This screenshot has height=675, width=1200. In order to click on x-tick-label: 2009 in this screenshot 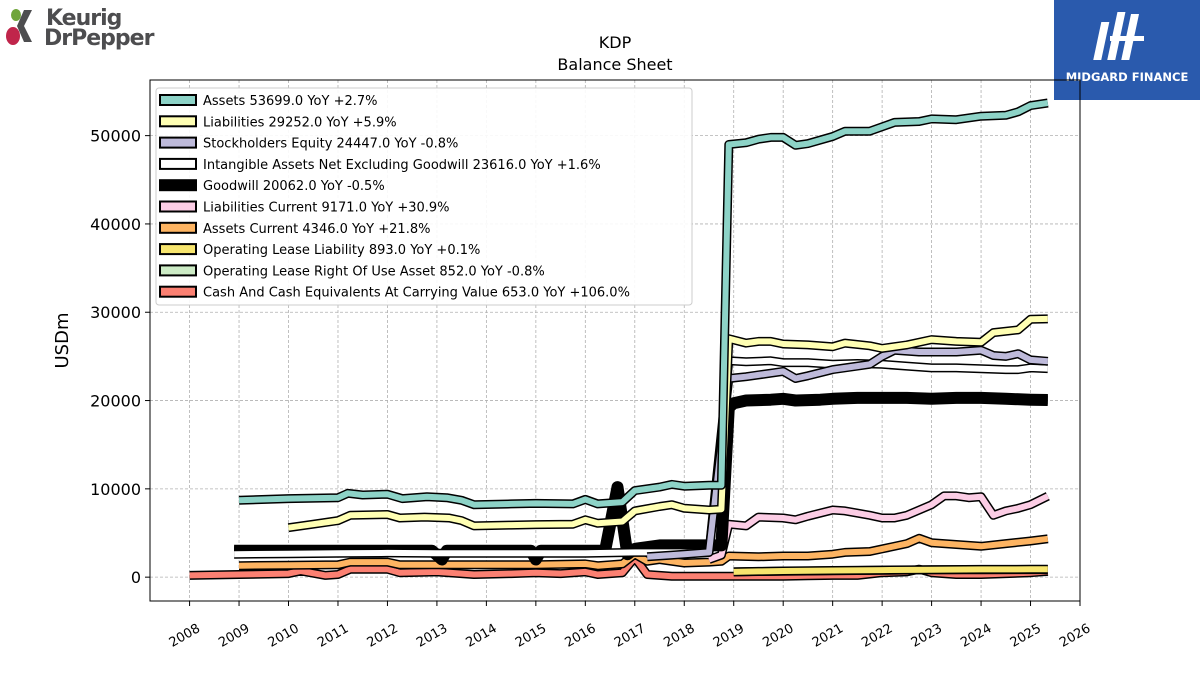, I will do `click(234, 636)`.